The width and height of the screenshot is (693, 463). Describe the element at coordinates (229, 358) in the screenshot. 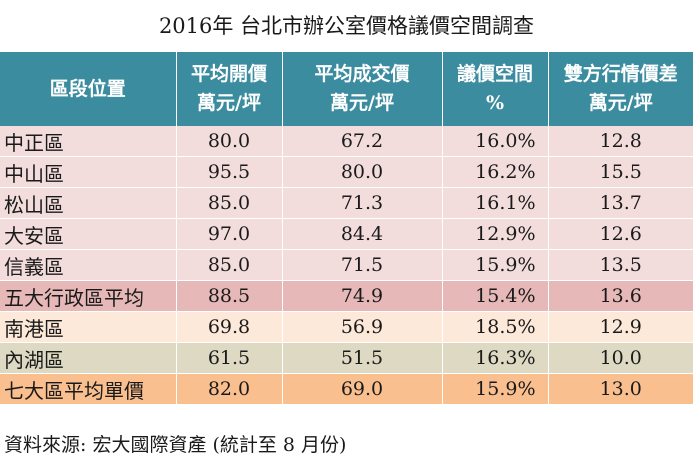

I see `asking-price-cell: 61.5` at that location.